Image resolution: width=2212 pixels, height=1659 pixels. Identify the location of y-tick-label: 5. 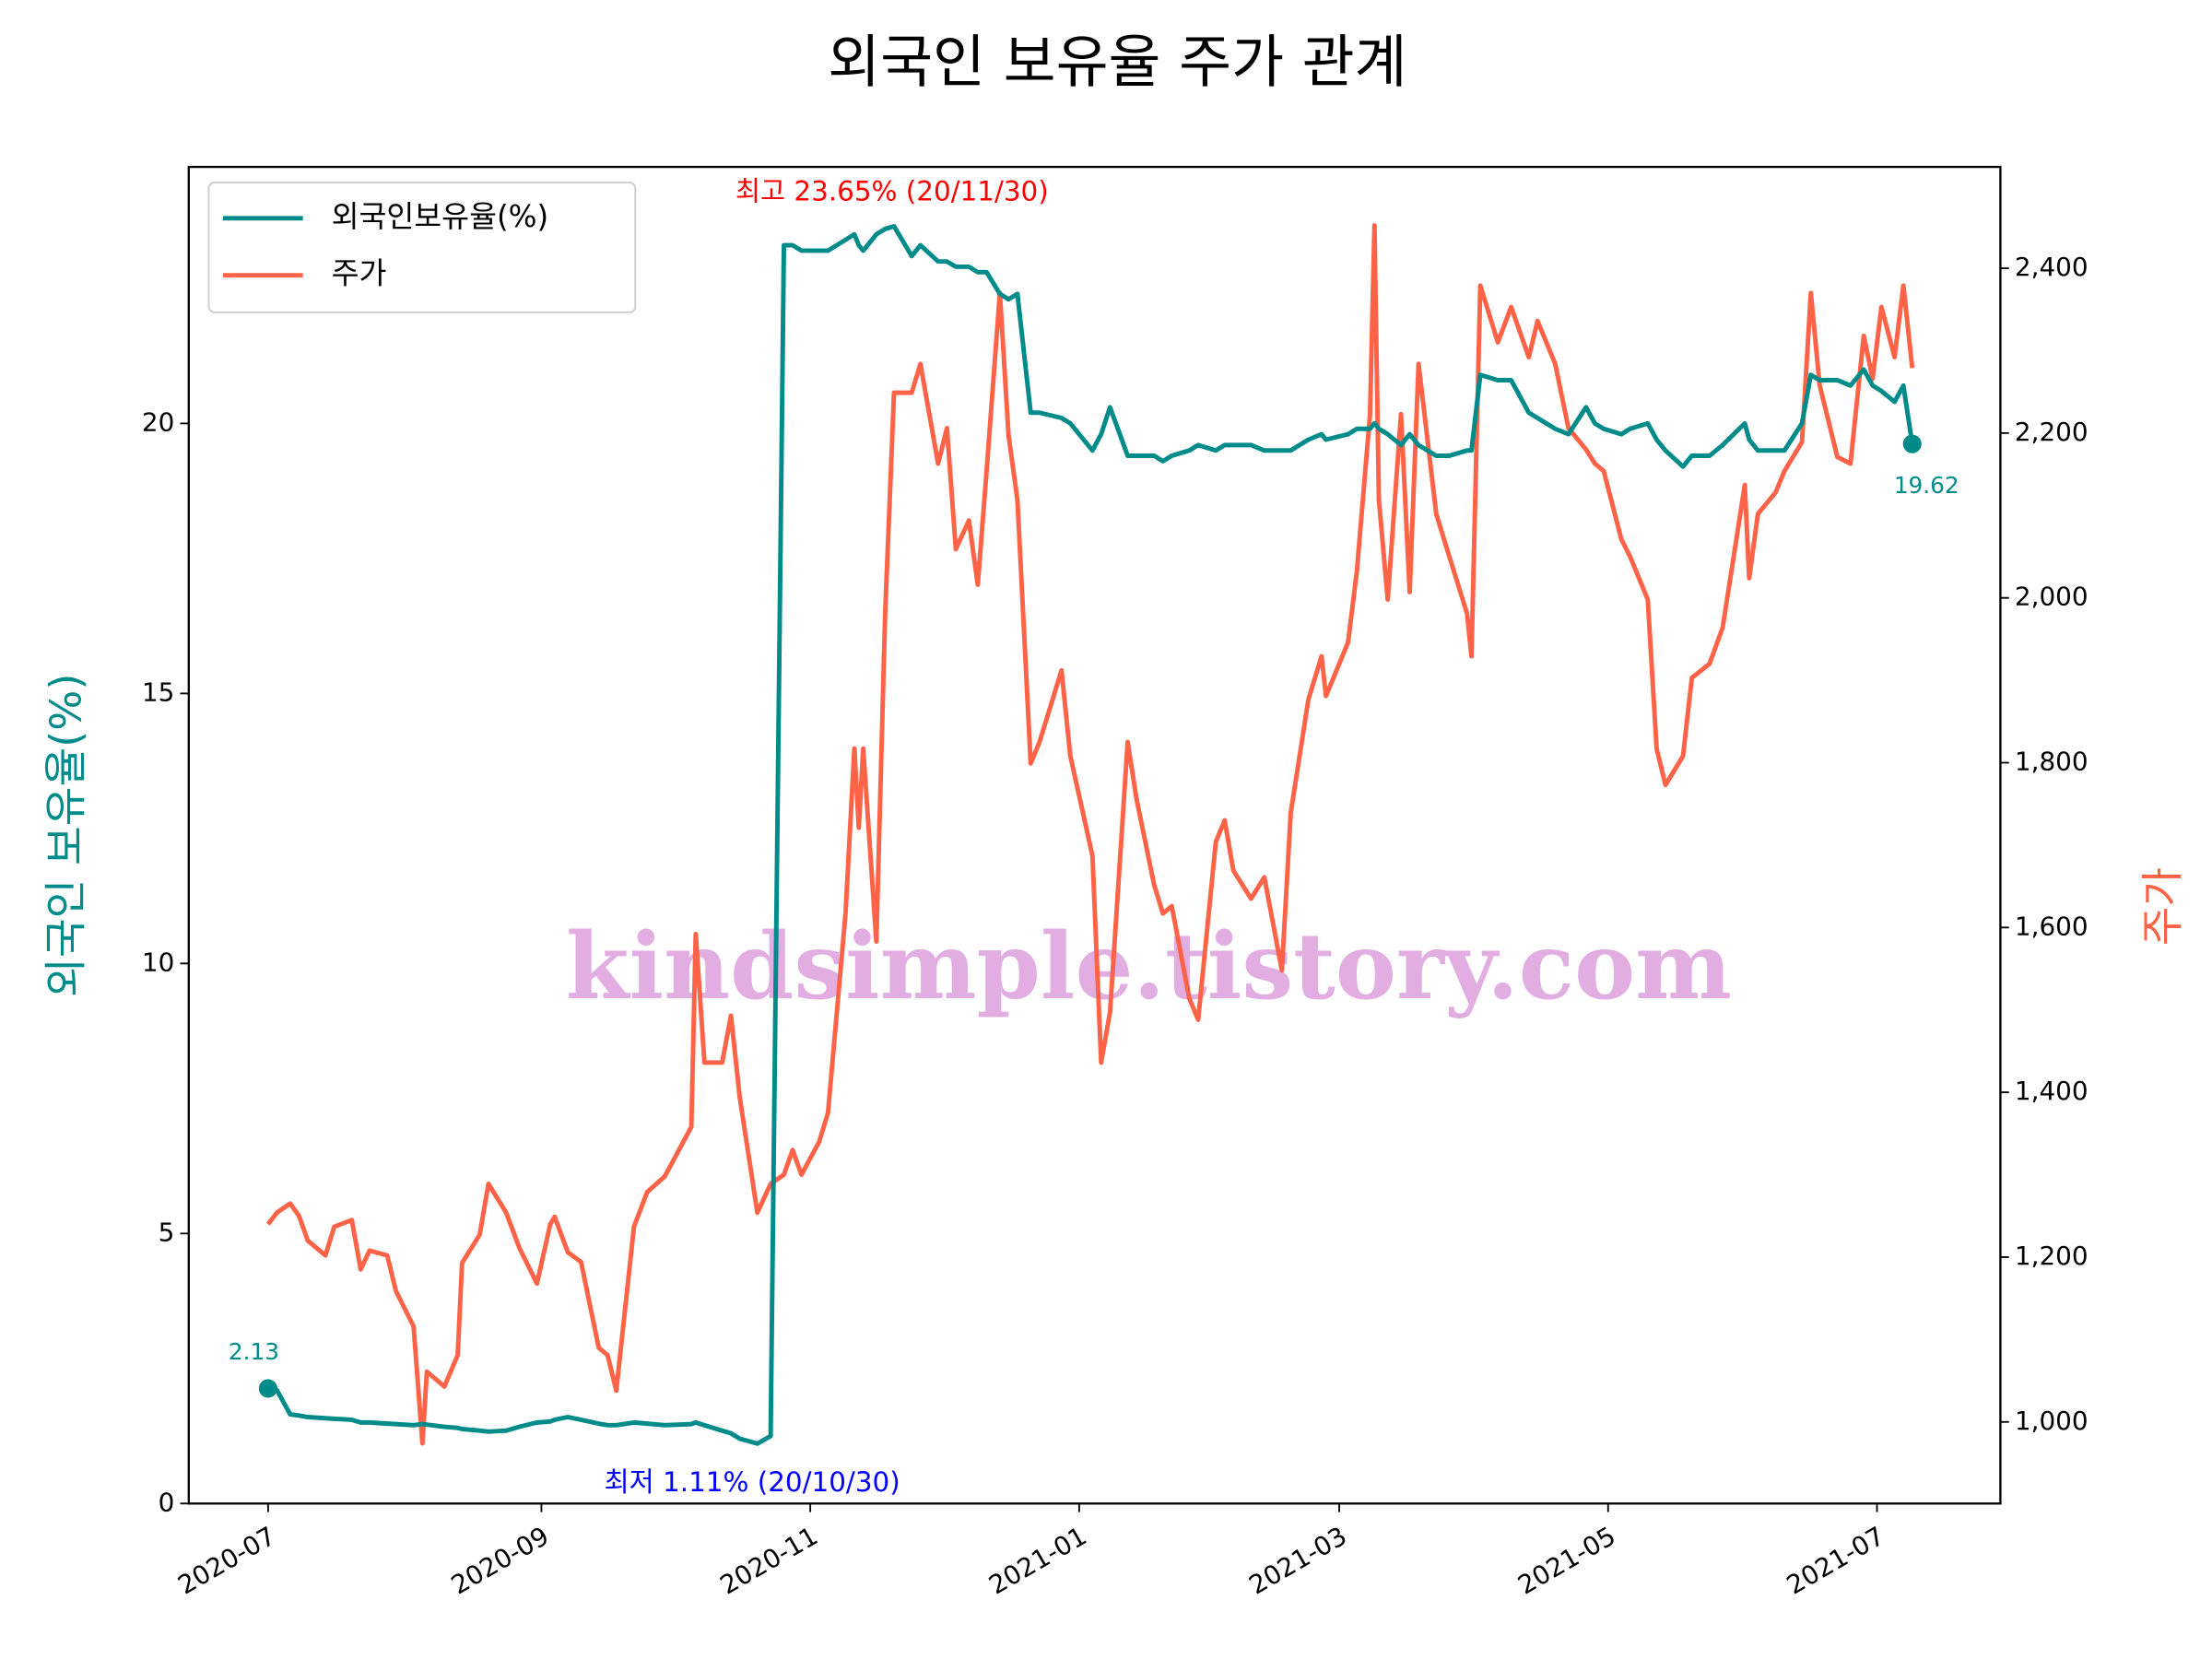
(167, 1232).